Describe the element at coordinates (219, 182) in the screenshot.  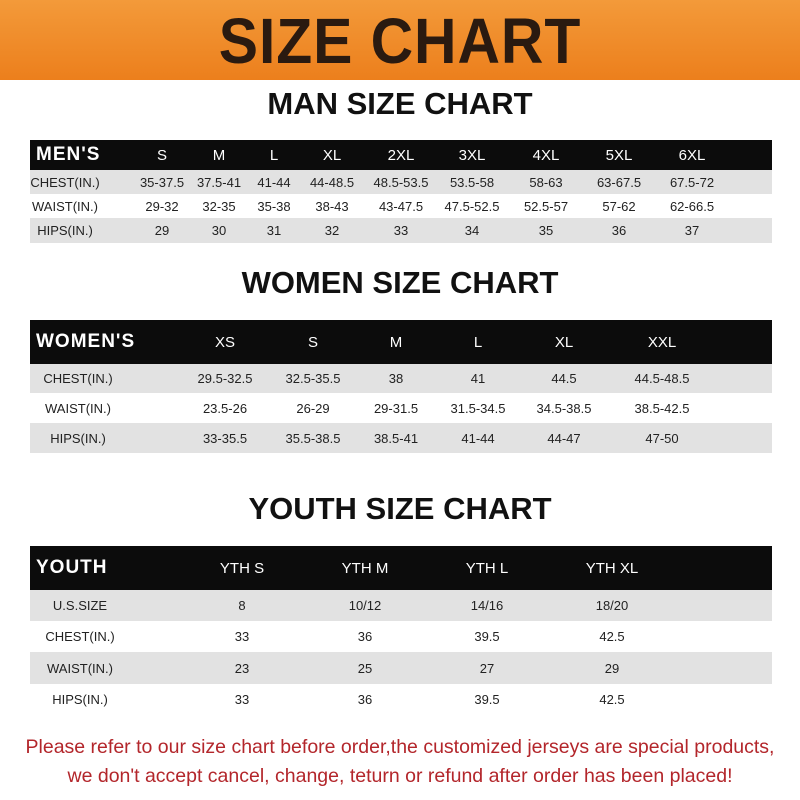
I see `measurement-cell: 37.5-41` at that location.